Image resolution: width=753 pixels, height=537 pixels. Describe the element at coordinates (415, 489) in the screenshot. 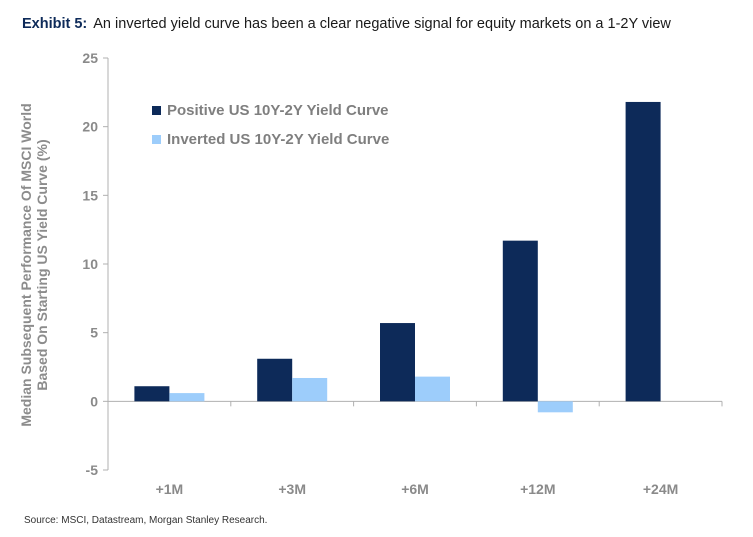

I see `x-tick-label: +6M` at that location.